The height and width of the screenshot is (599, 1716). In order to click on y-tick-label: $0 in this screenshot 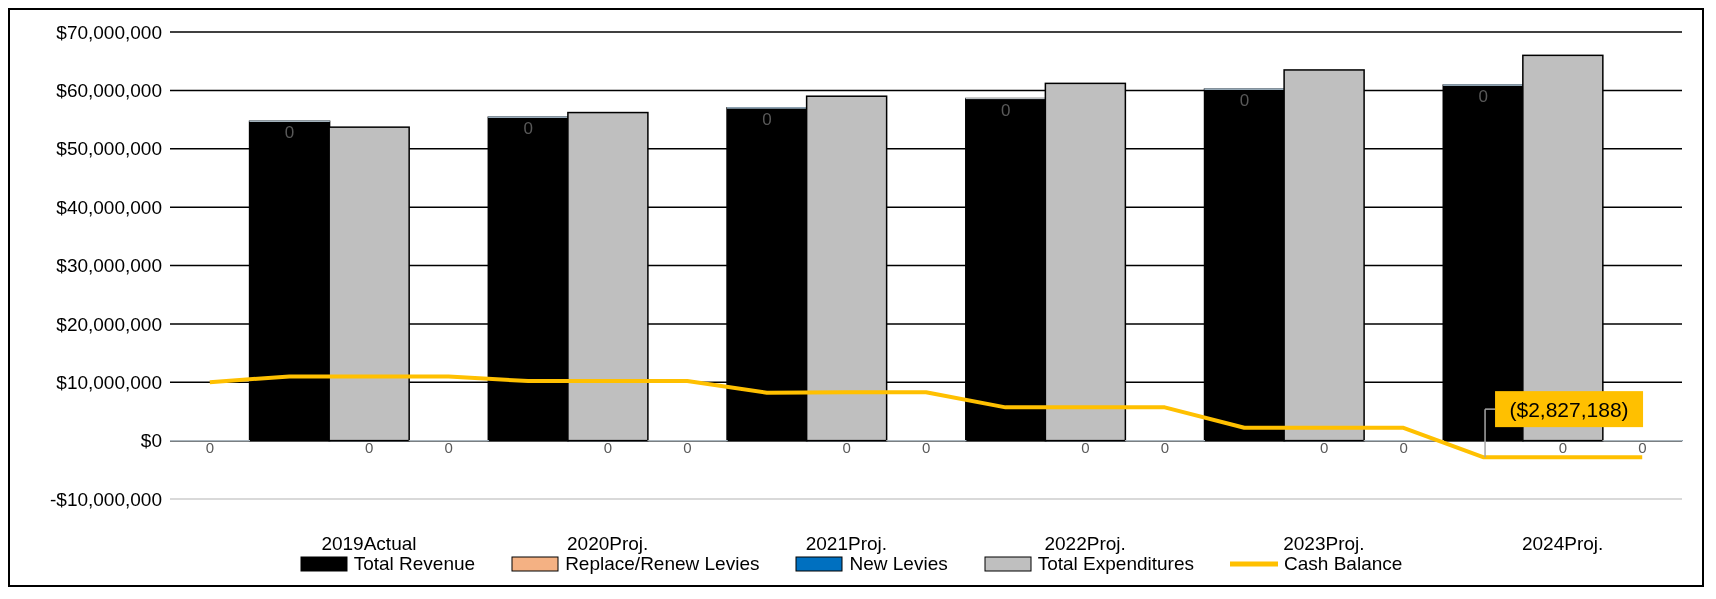, I will do `click(151, 441)`.